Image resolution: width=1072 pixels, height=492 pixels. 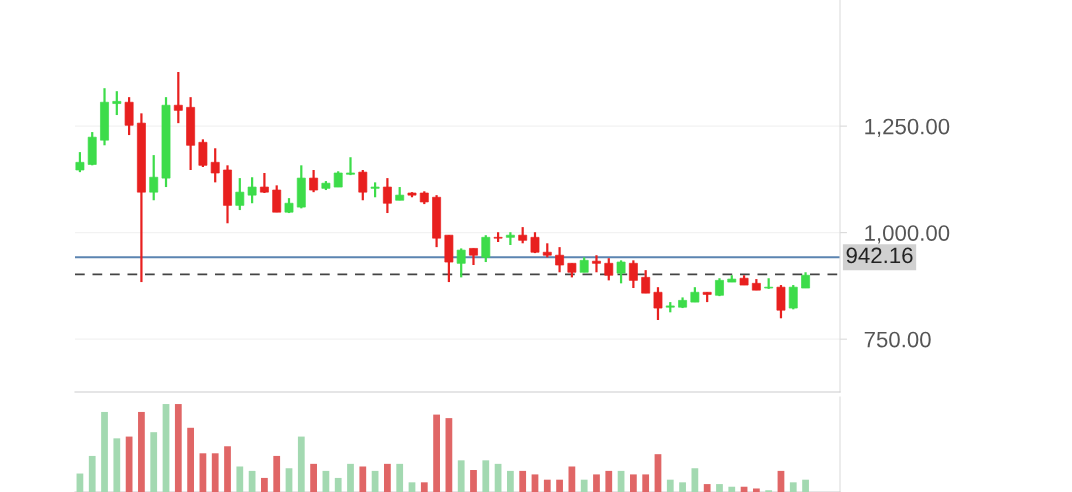 What do you see at coordinates (879, 255) in the screenshot?
I see `ref-line-label: 942.16` at bounding box center [879, 255].